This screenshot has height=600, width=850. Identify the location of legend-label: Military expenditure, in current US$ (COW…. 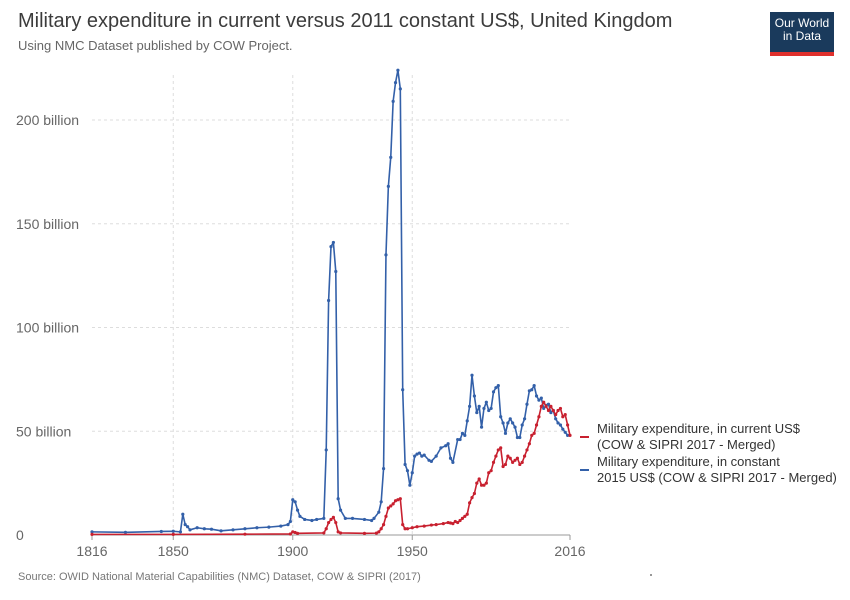
(699, 436).